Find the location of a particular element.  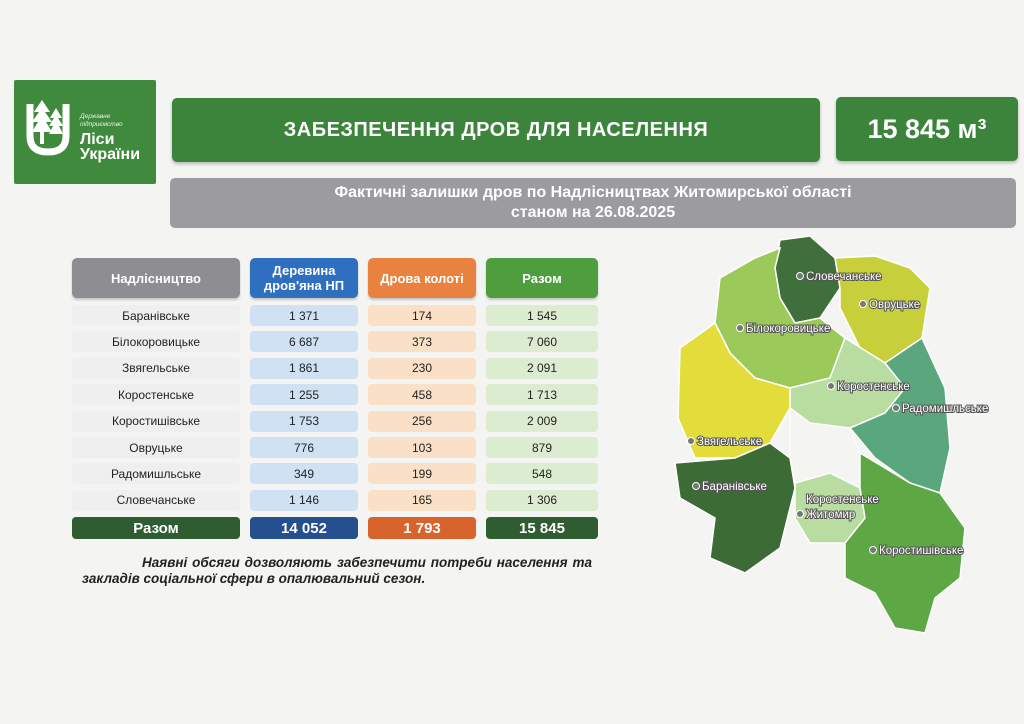

table-cell: 7 060 is located at coordinates (542, 342).